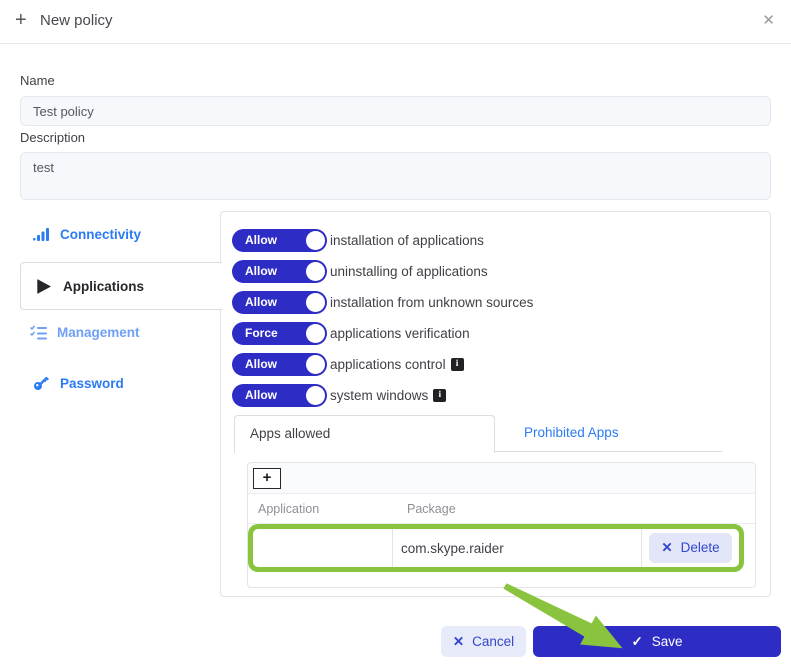 Image resolution: width=791 pixels, height=664 pixels. What do you see at coordinates (379, 395) in the screenshot?
I see `toggle-label: system windows` at bounding box center [379, 395].